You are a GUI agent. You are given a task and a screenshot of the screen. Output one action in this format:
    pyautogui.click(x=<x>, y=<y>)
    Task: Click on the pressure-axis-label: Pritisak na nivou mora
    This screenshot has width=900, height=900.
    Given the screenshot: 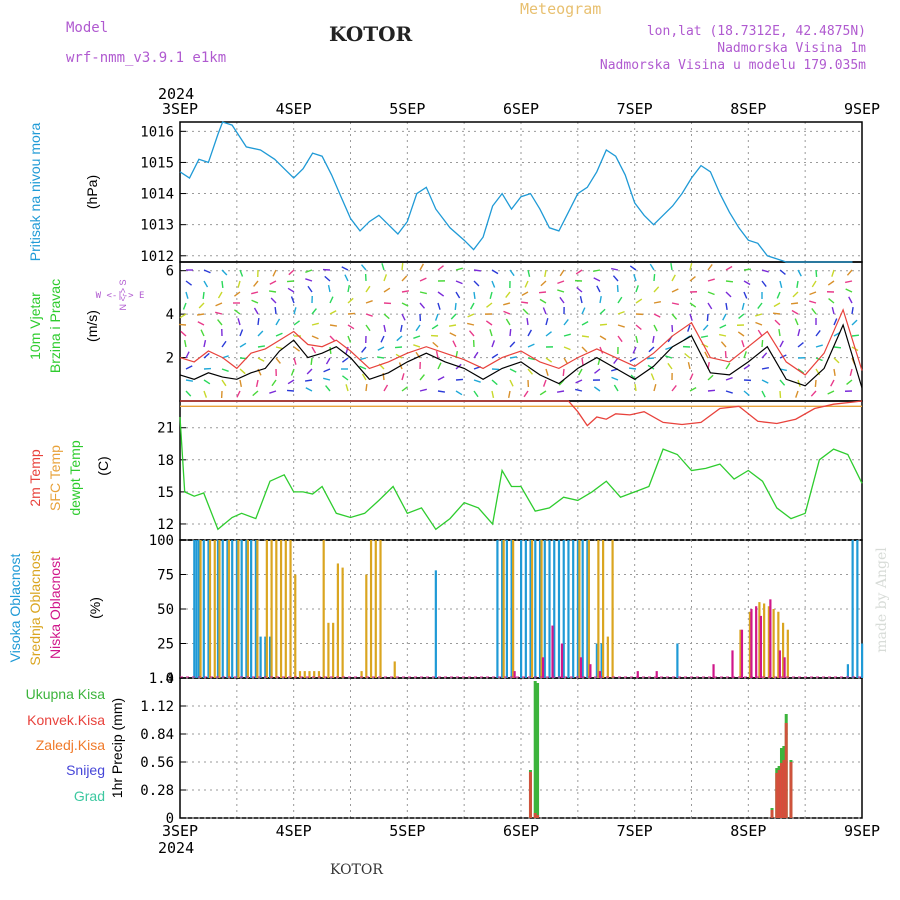 What is the action you would take?
    pyautogui.click(x=35, y=192)
    